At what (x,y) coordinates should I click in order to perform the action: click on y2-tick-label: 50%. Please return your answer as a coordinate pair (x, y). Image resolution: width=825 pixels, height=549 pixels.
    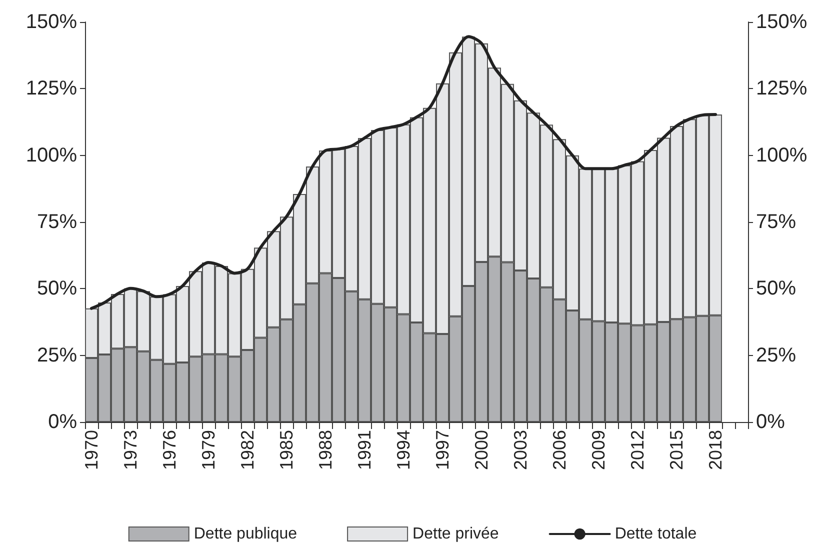
    Looking at the image, I should click on (776, 289).